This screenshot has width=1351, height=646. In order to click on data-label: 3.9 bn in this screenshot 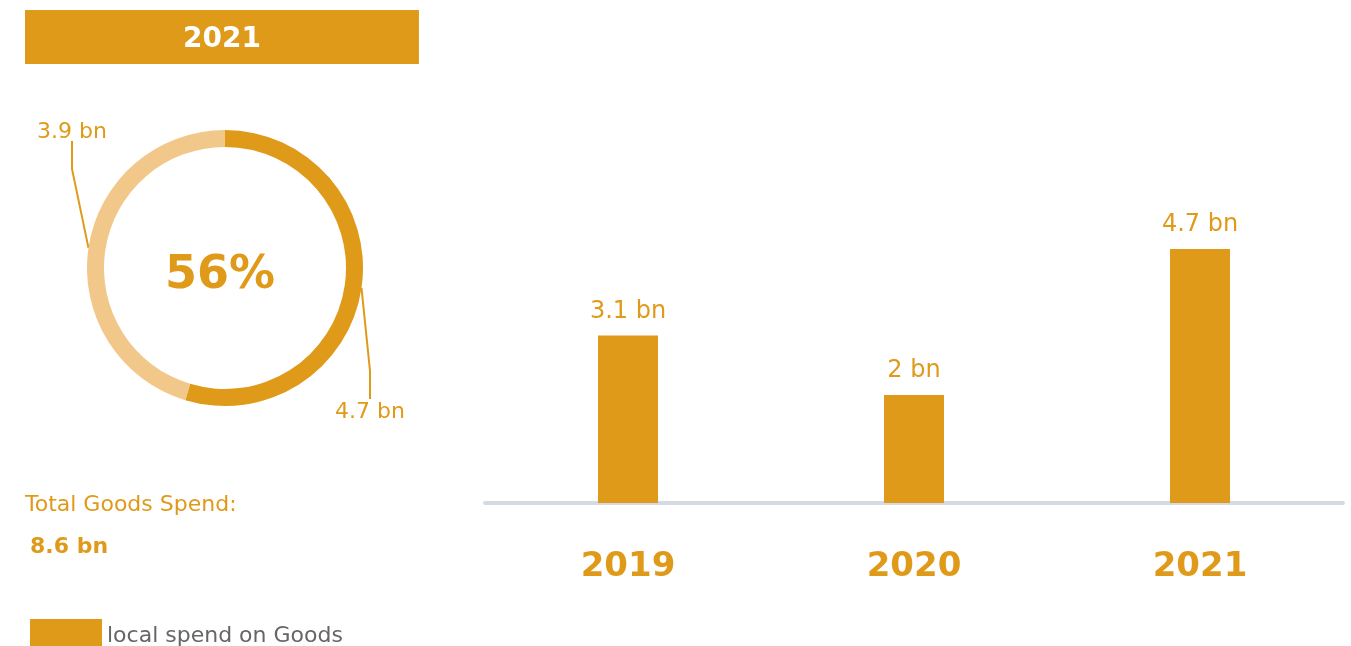, I will do `click(72, 130)`.